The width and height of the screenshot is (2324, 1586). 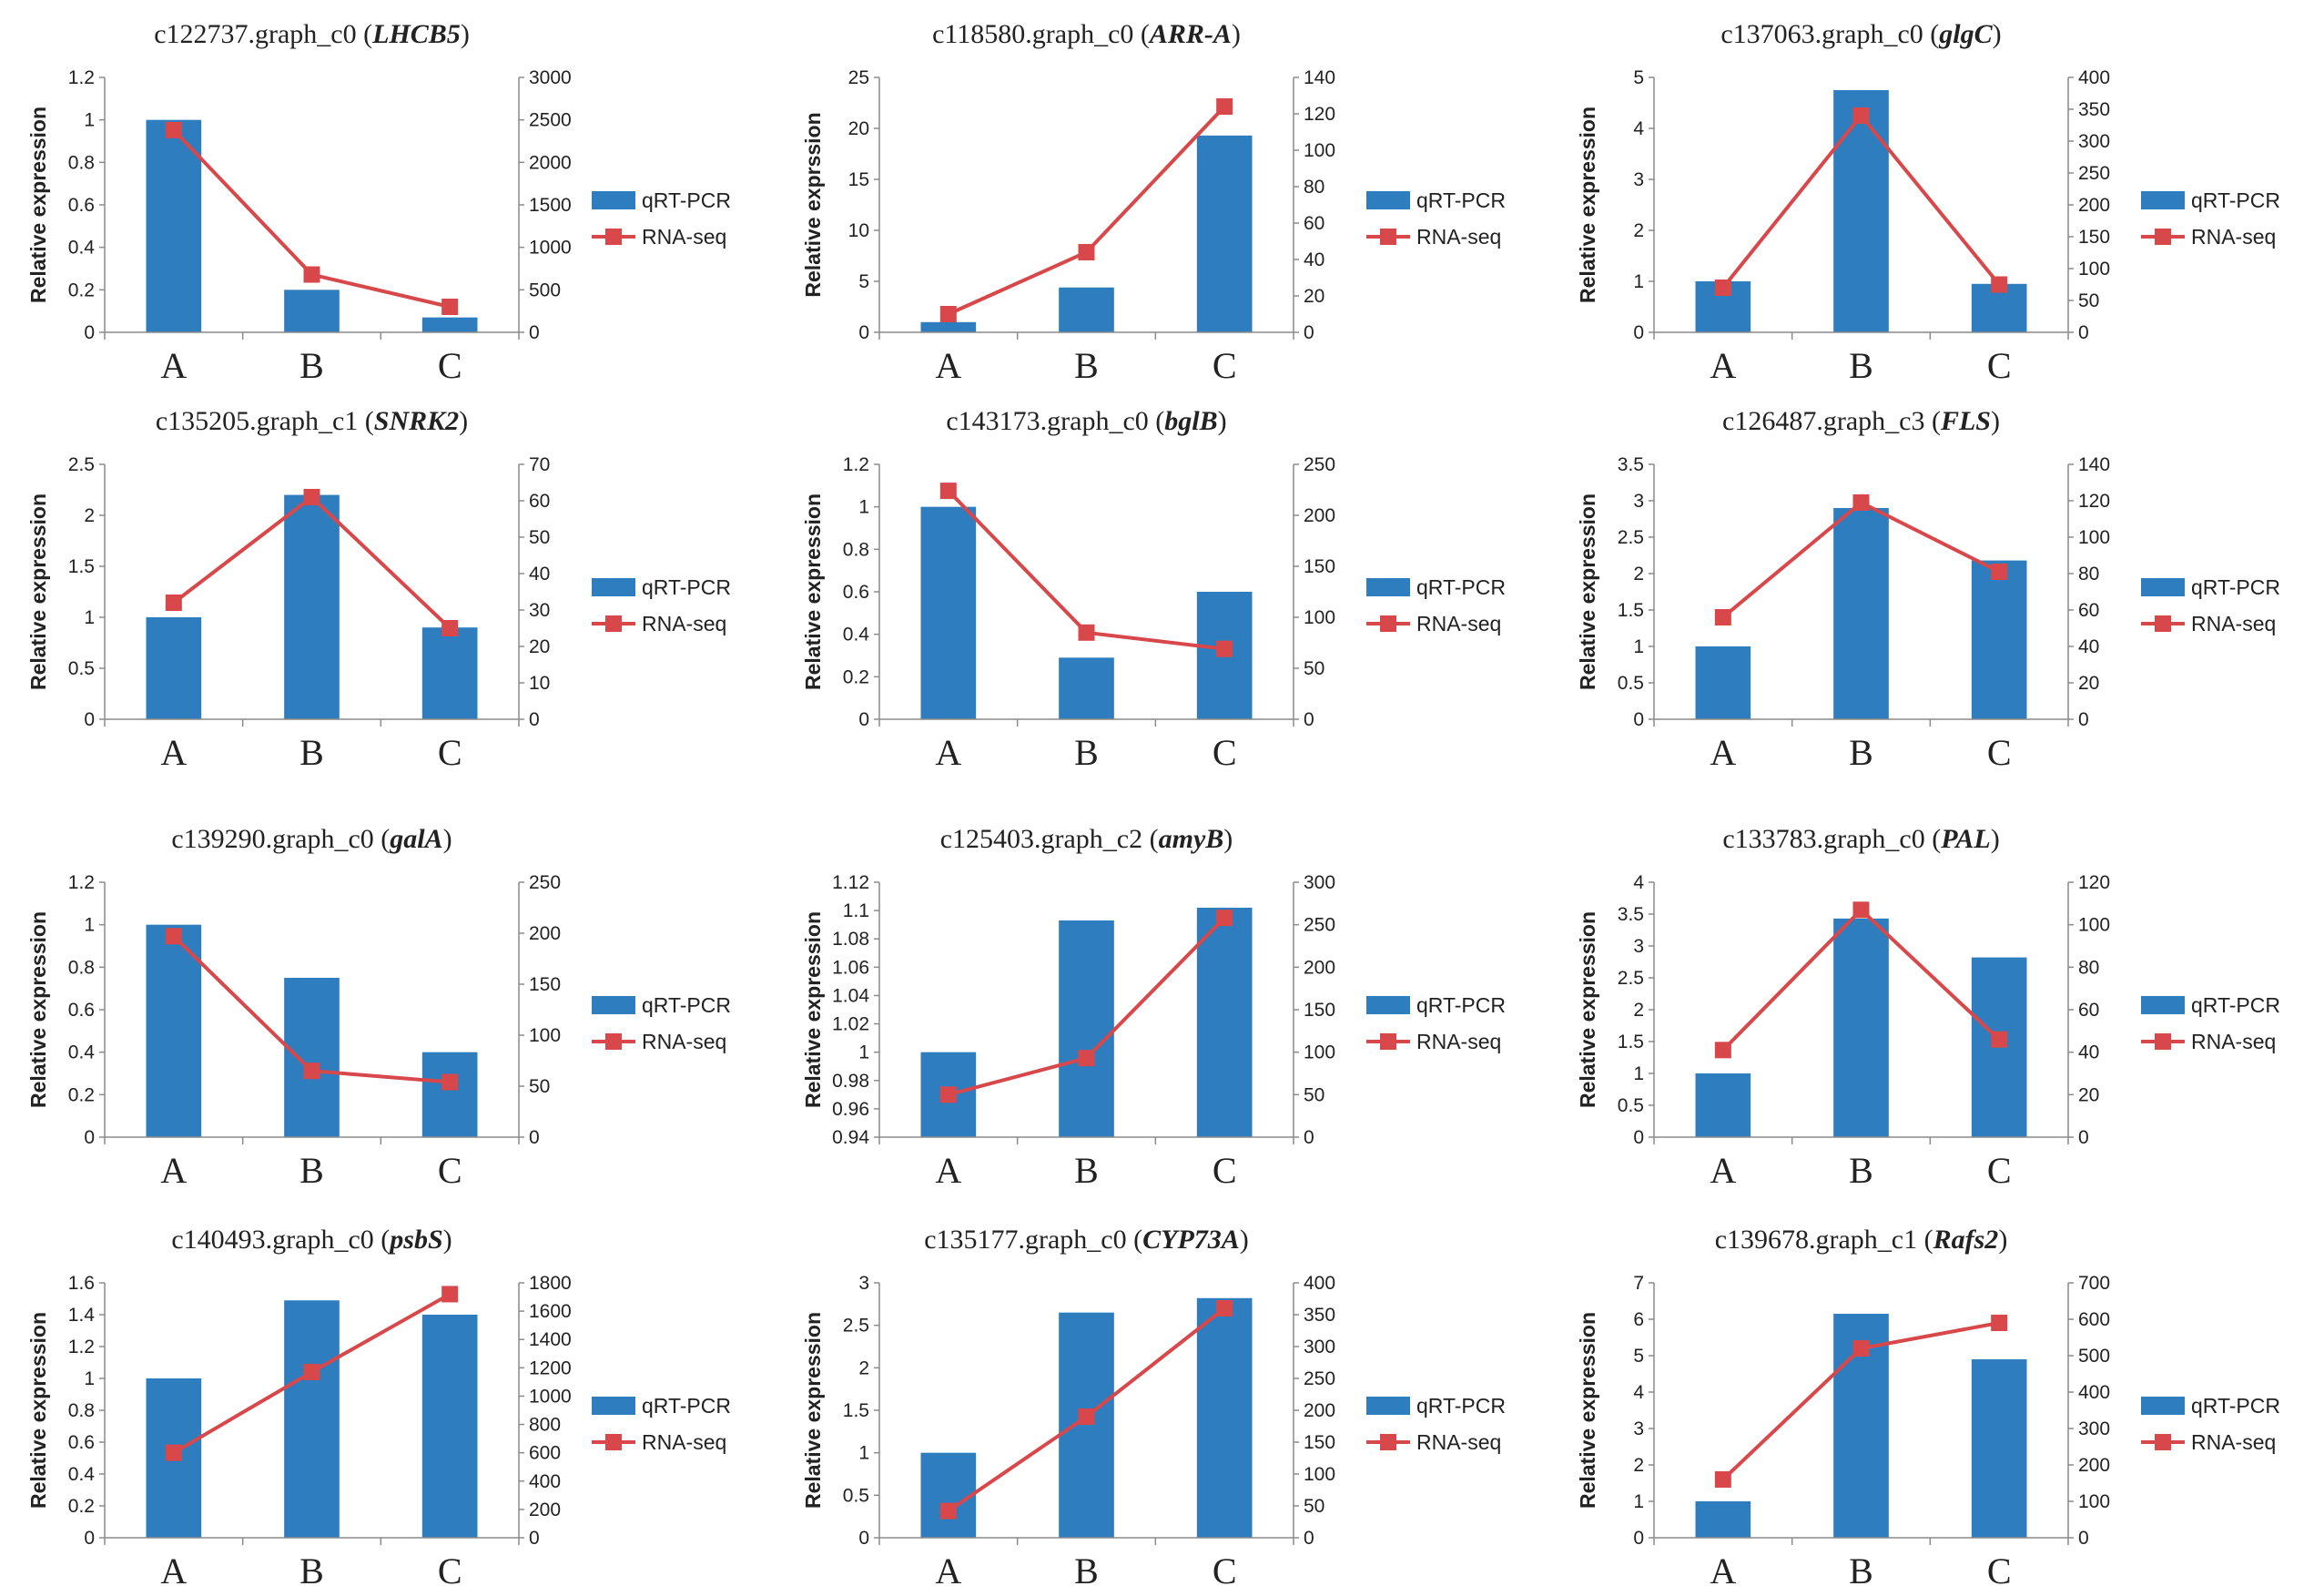 I want to click on y2-tick-label: 3000, so click(x=550, y=77).